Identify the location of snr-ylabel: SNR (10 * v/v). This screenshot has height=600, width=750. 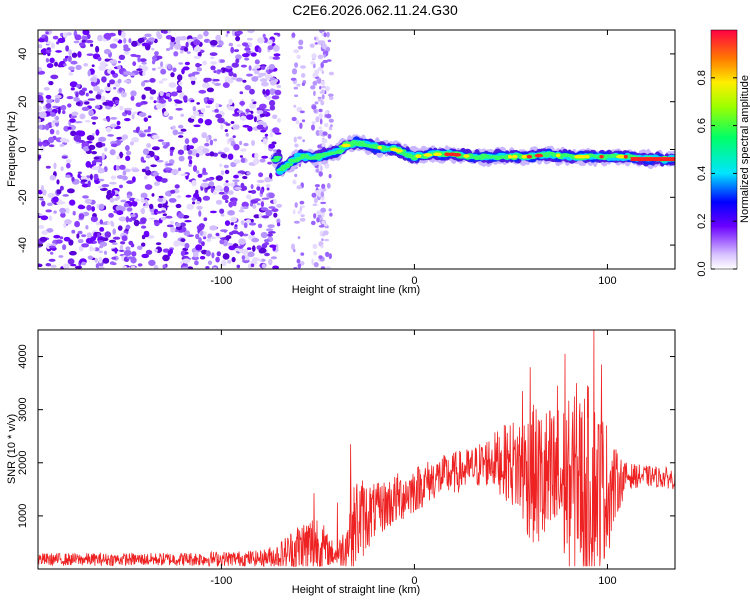
(12, 449).